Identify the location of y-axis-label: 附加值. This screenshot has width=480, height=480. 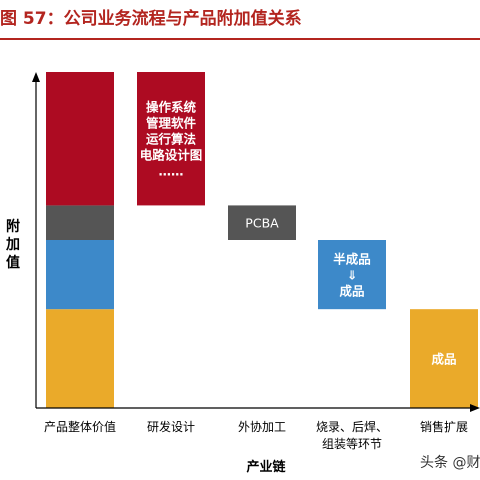
(13, 245).